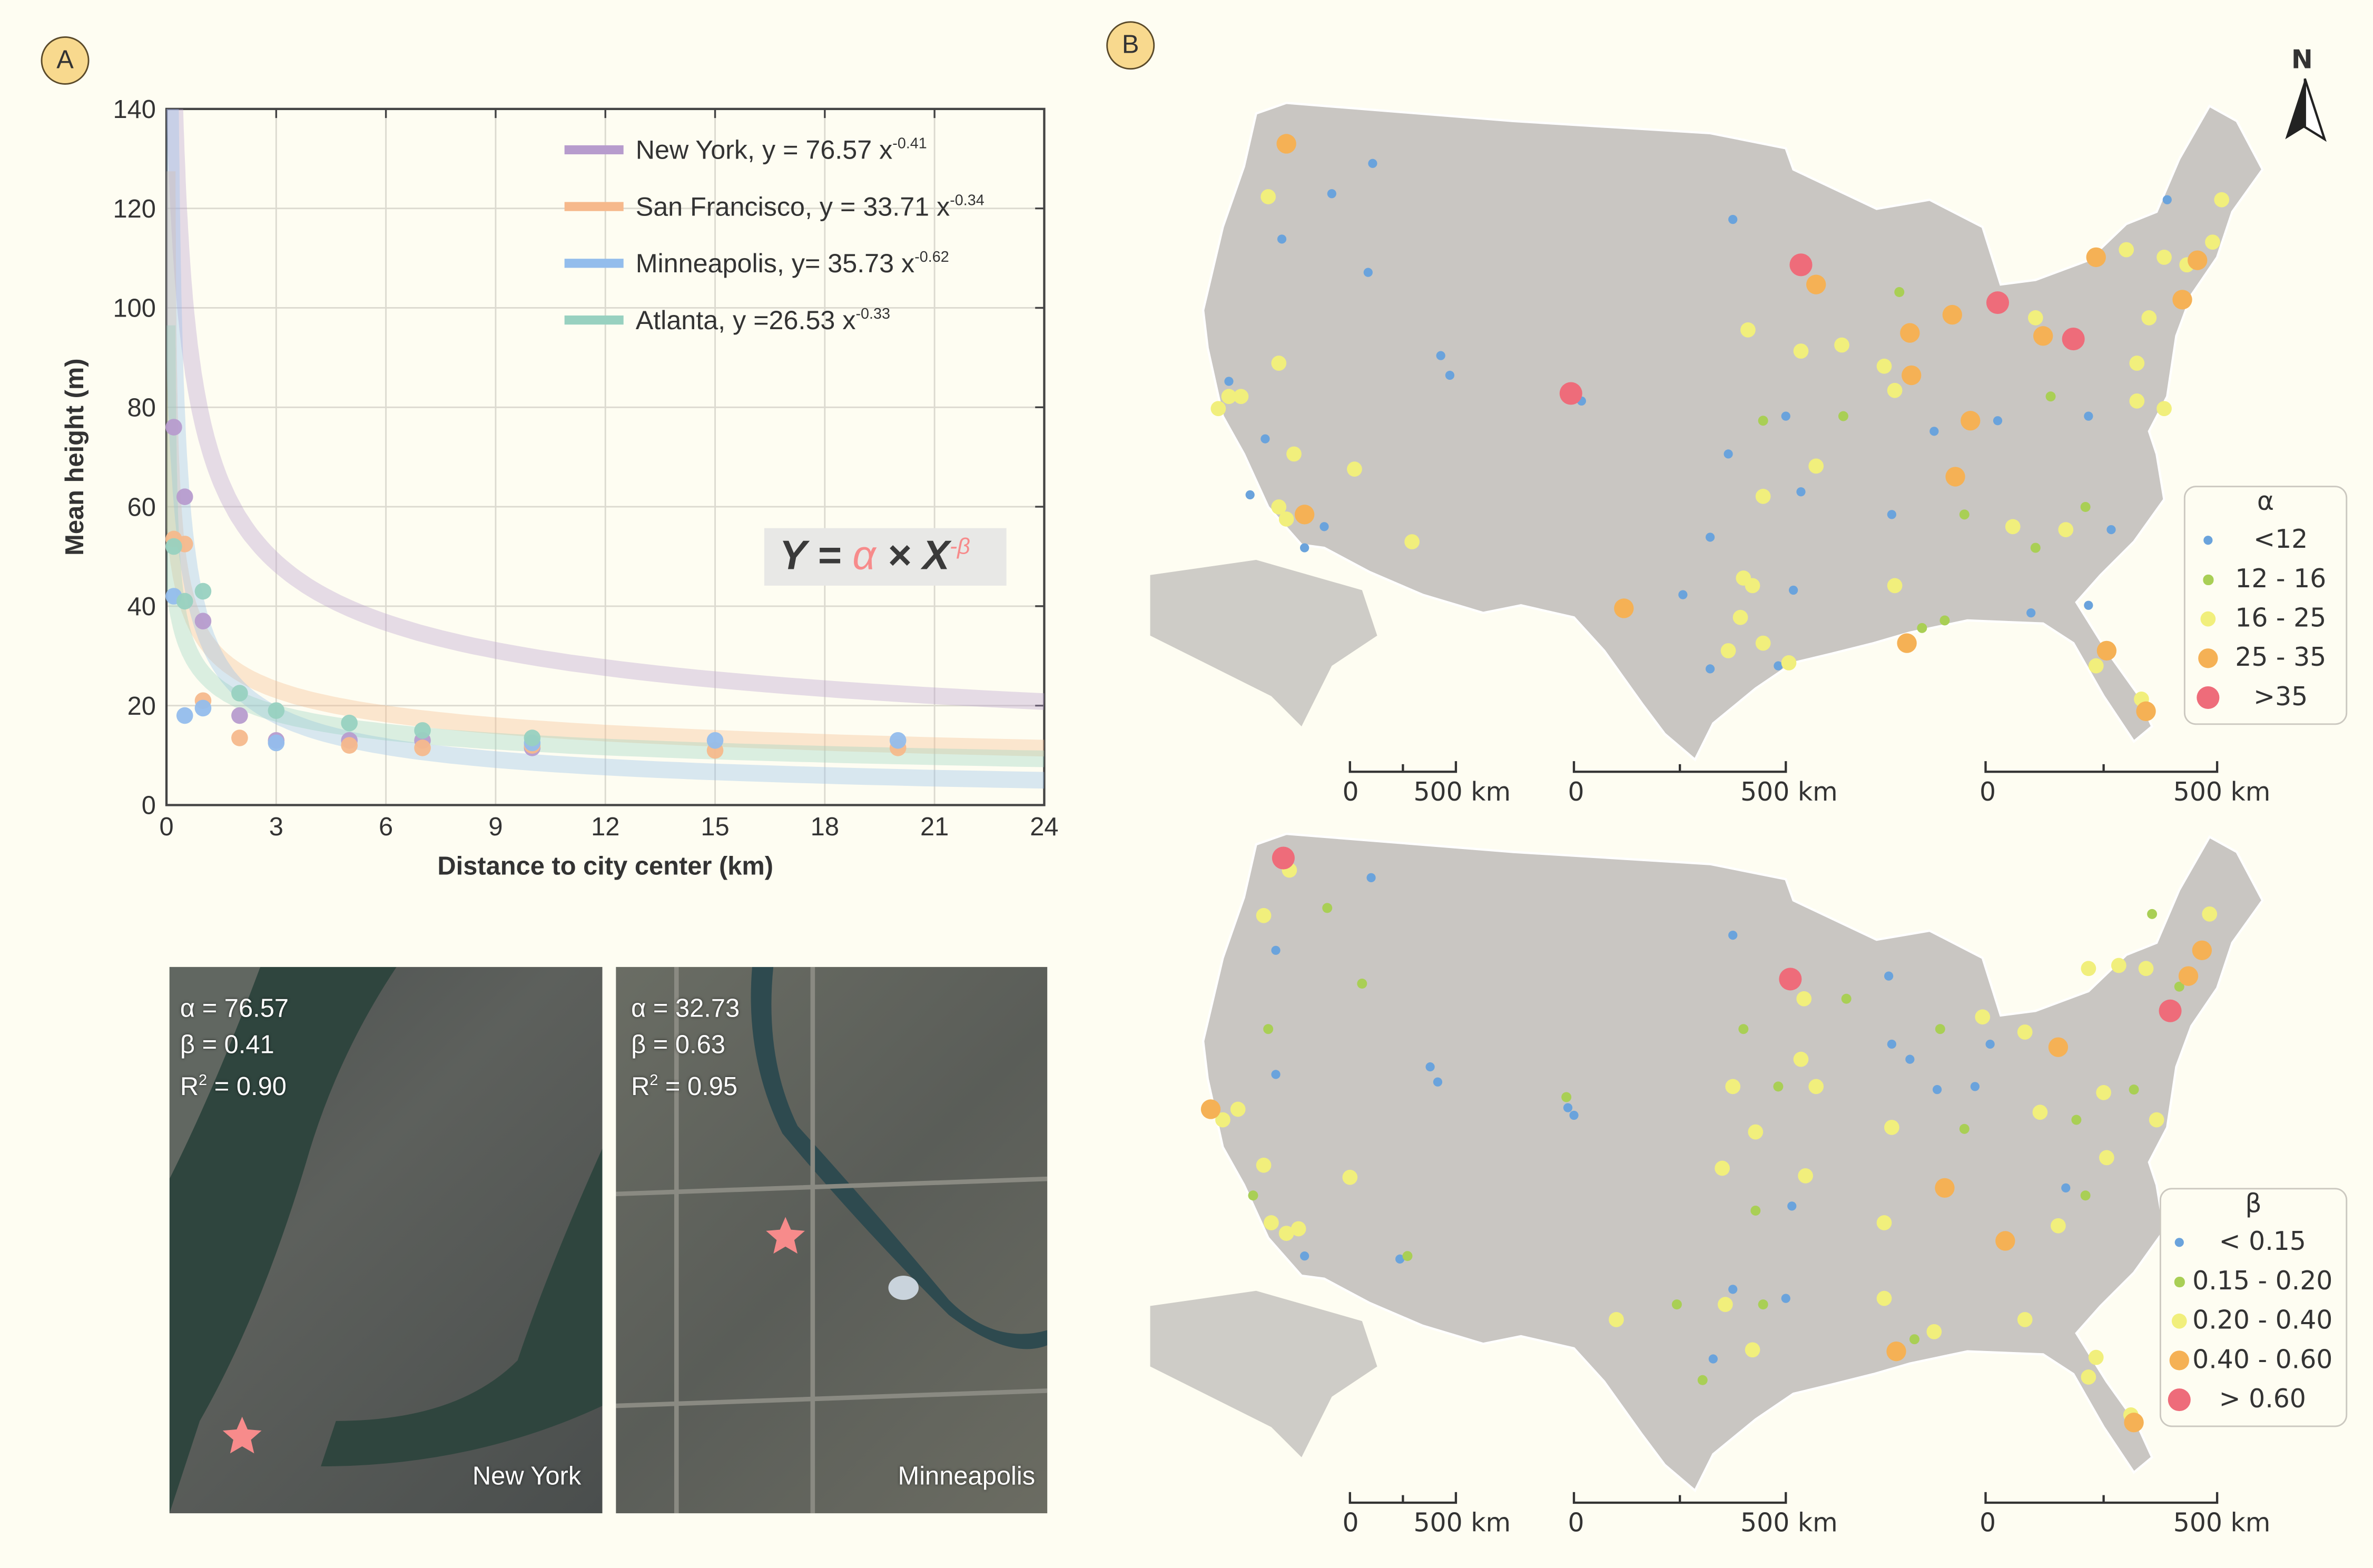 The image size is (2373, 1568). Describe the element at coordinates (2253, 1399) in the screenshot. I see `legend-item: > 0.60` at that location.